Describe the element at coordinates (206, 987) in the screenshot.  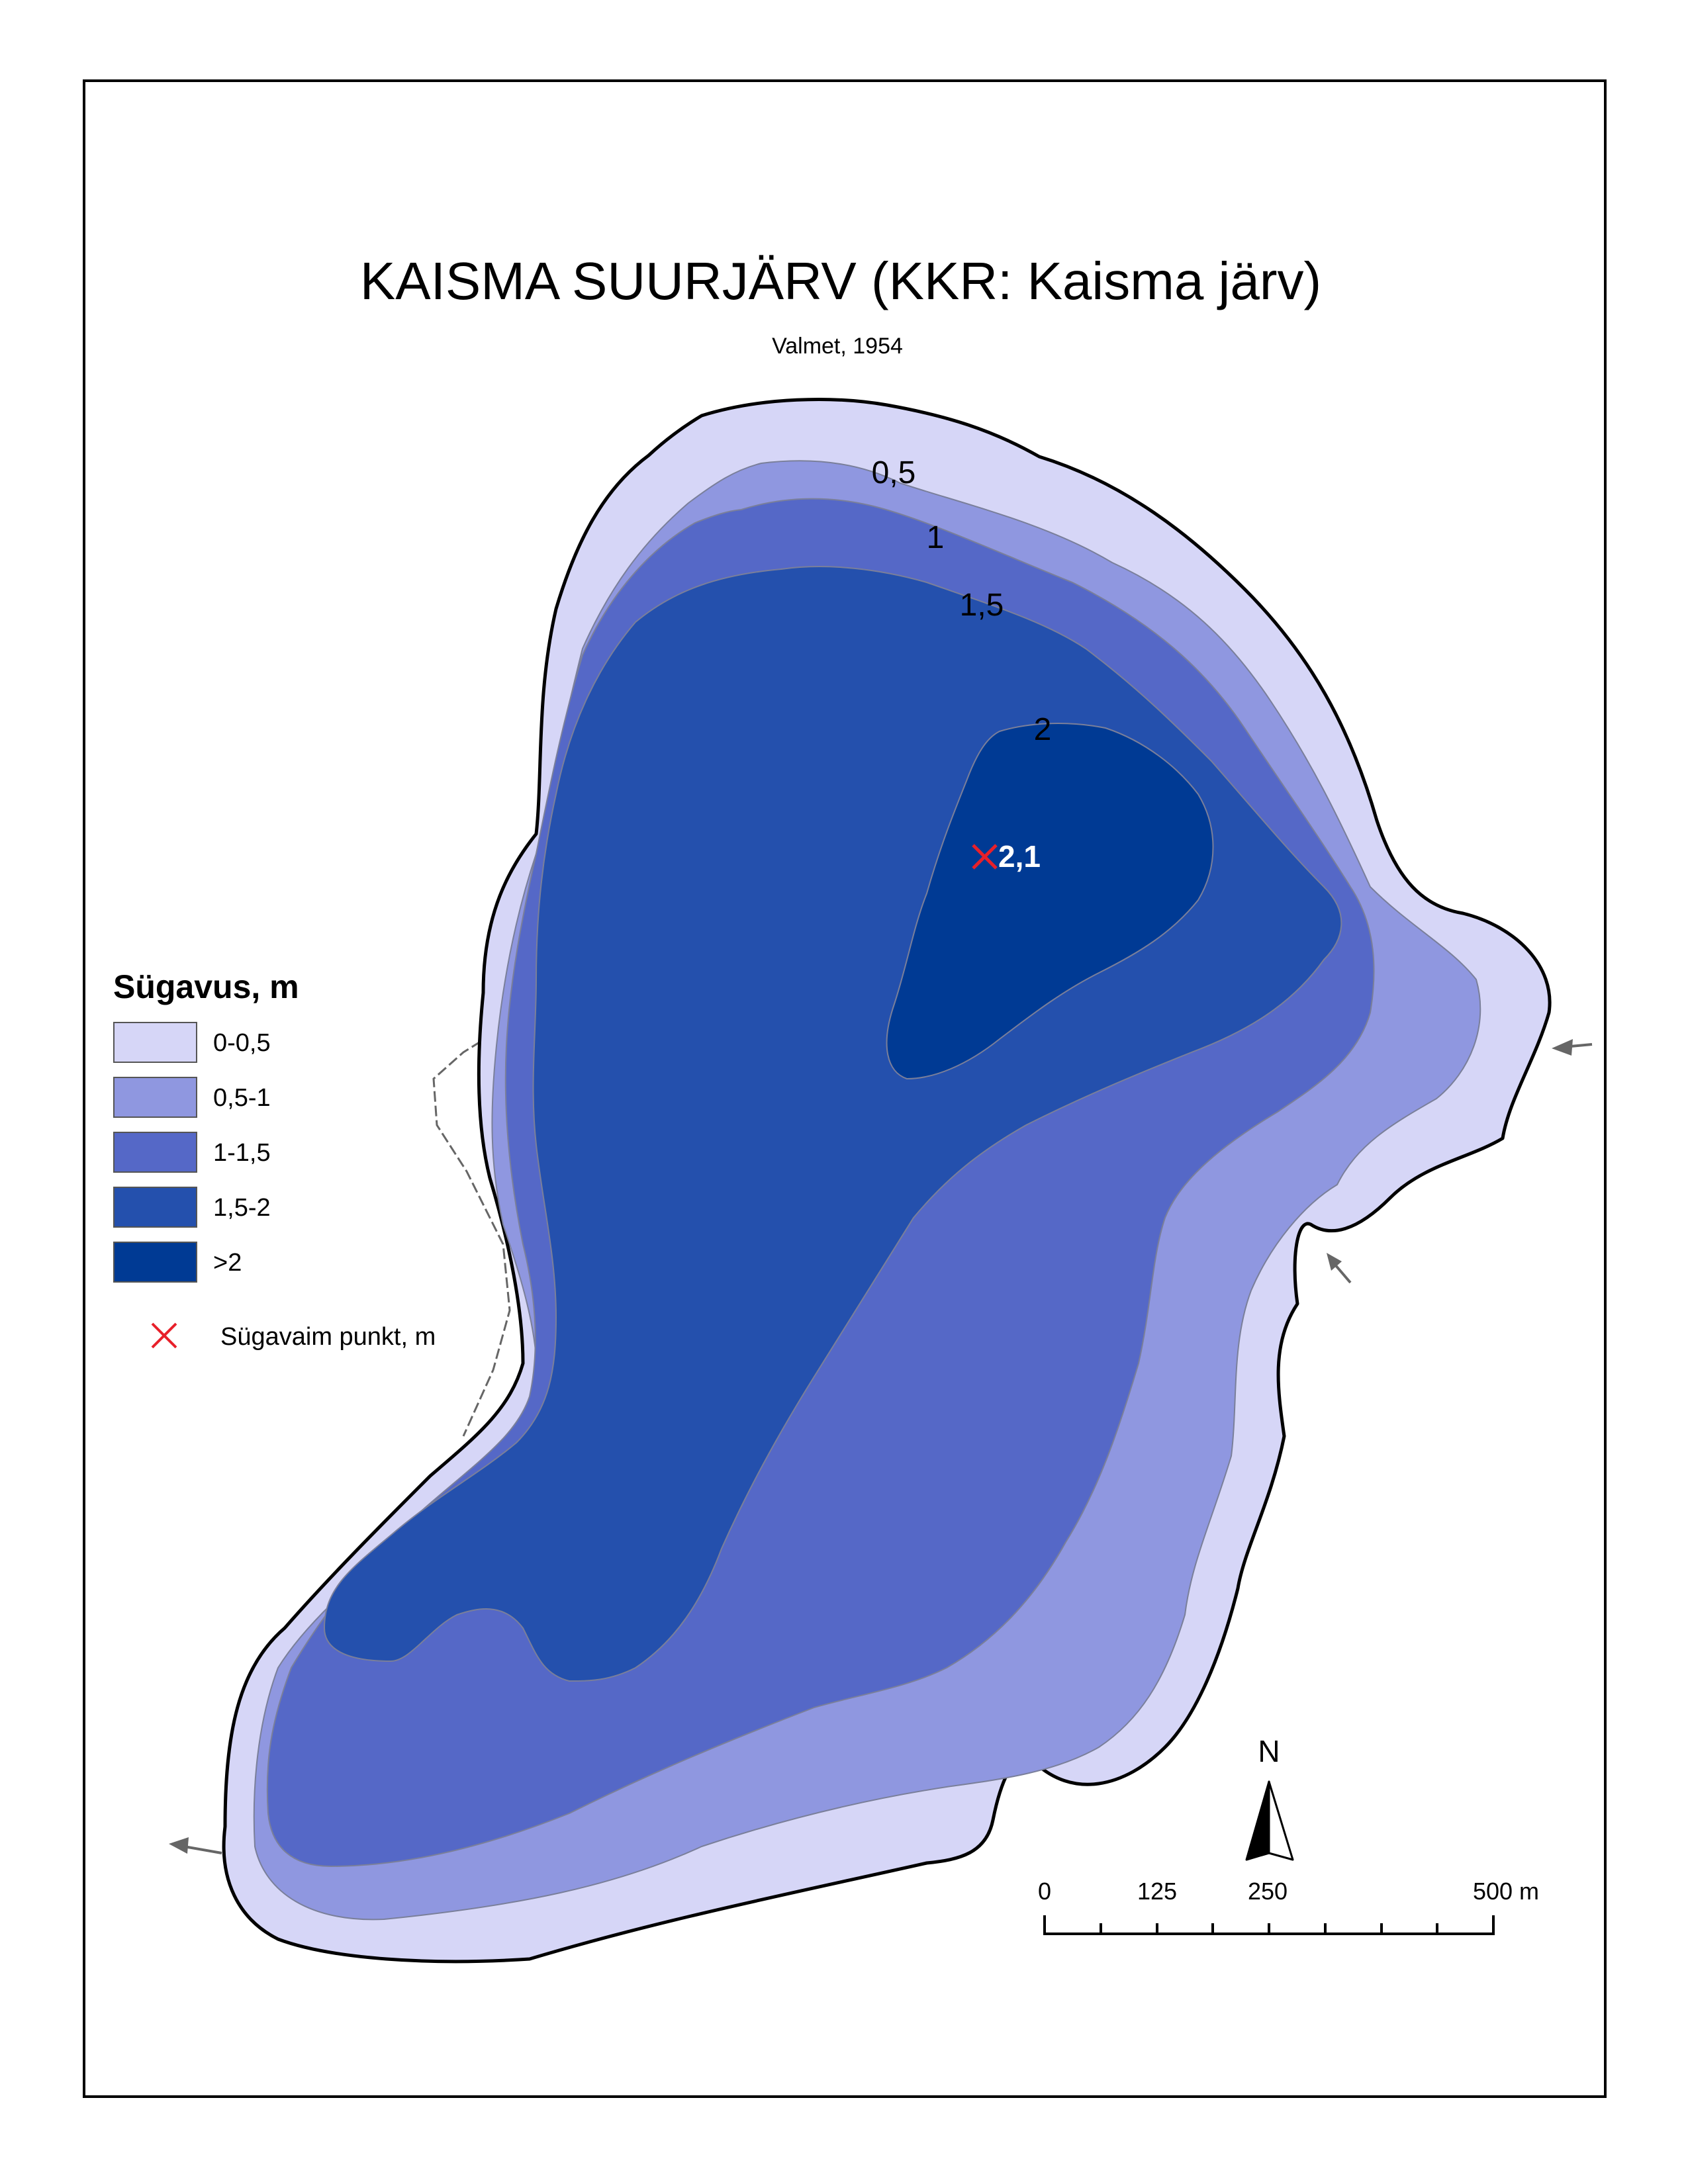
I see `legend-title: Sügavus, m` at that location.